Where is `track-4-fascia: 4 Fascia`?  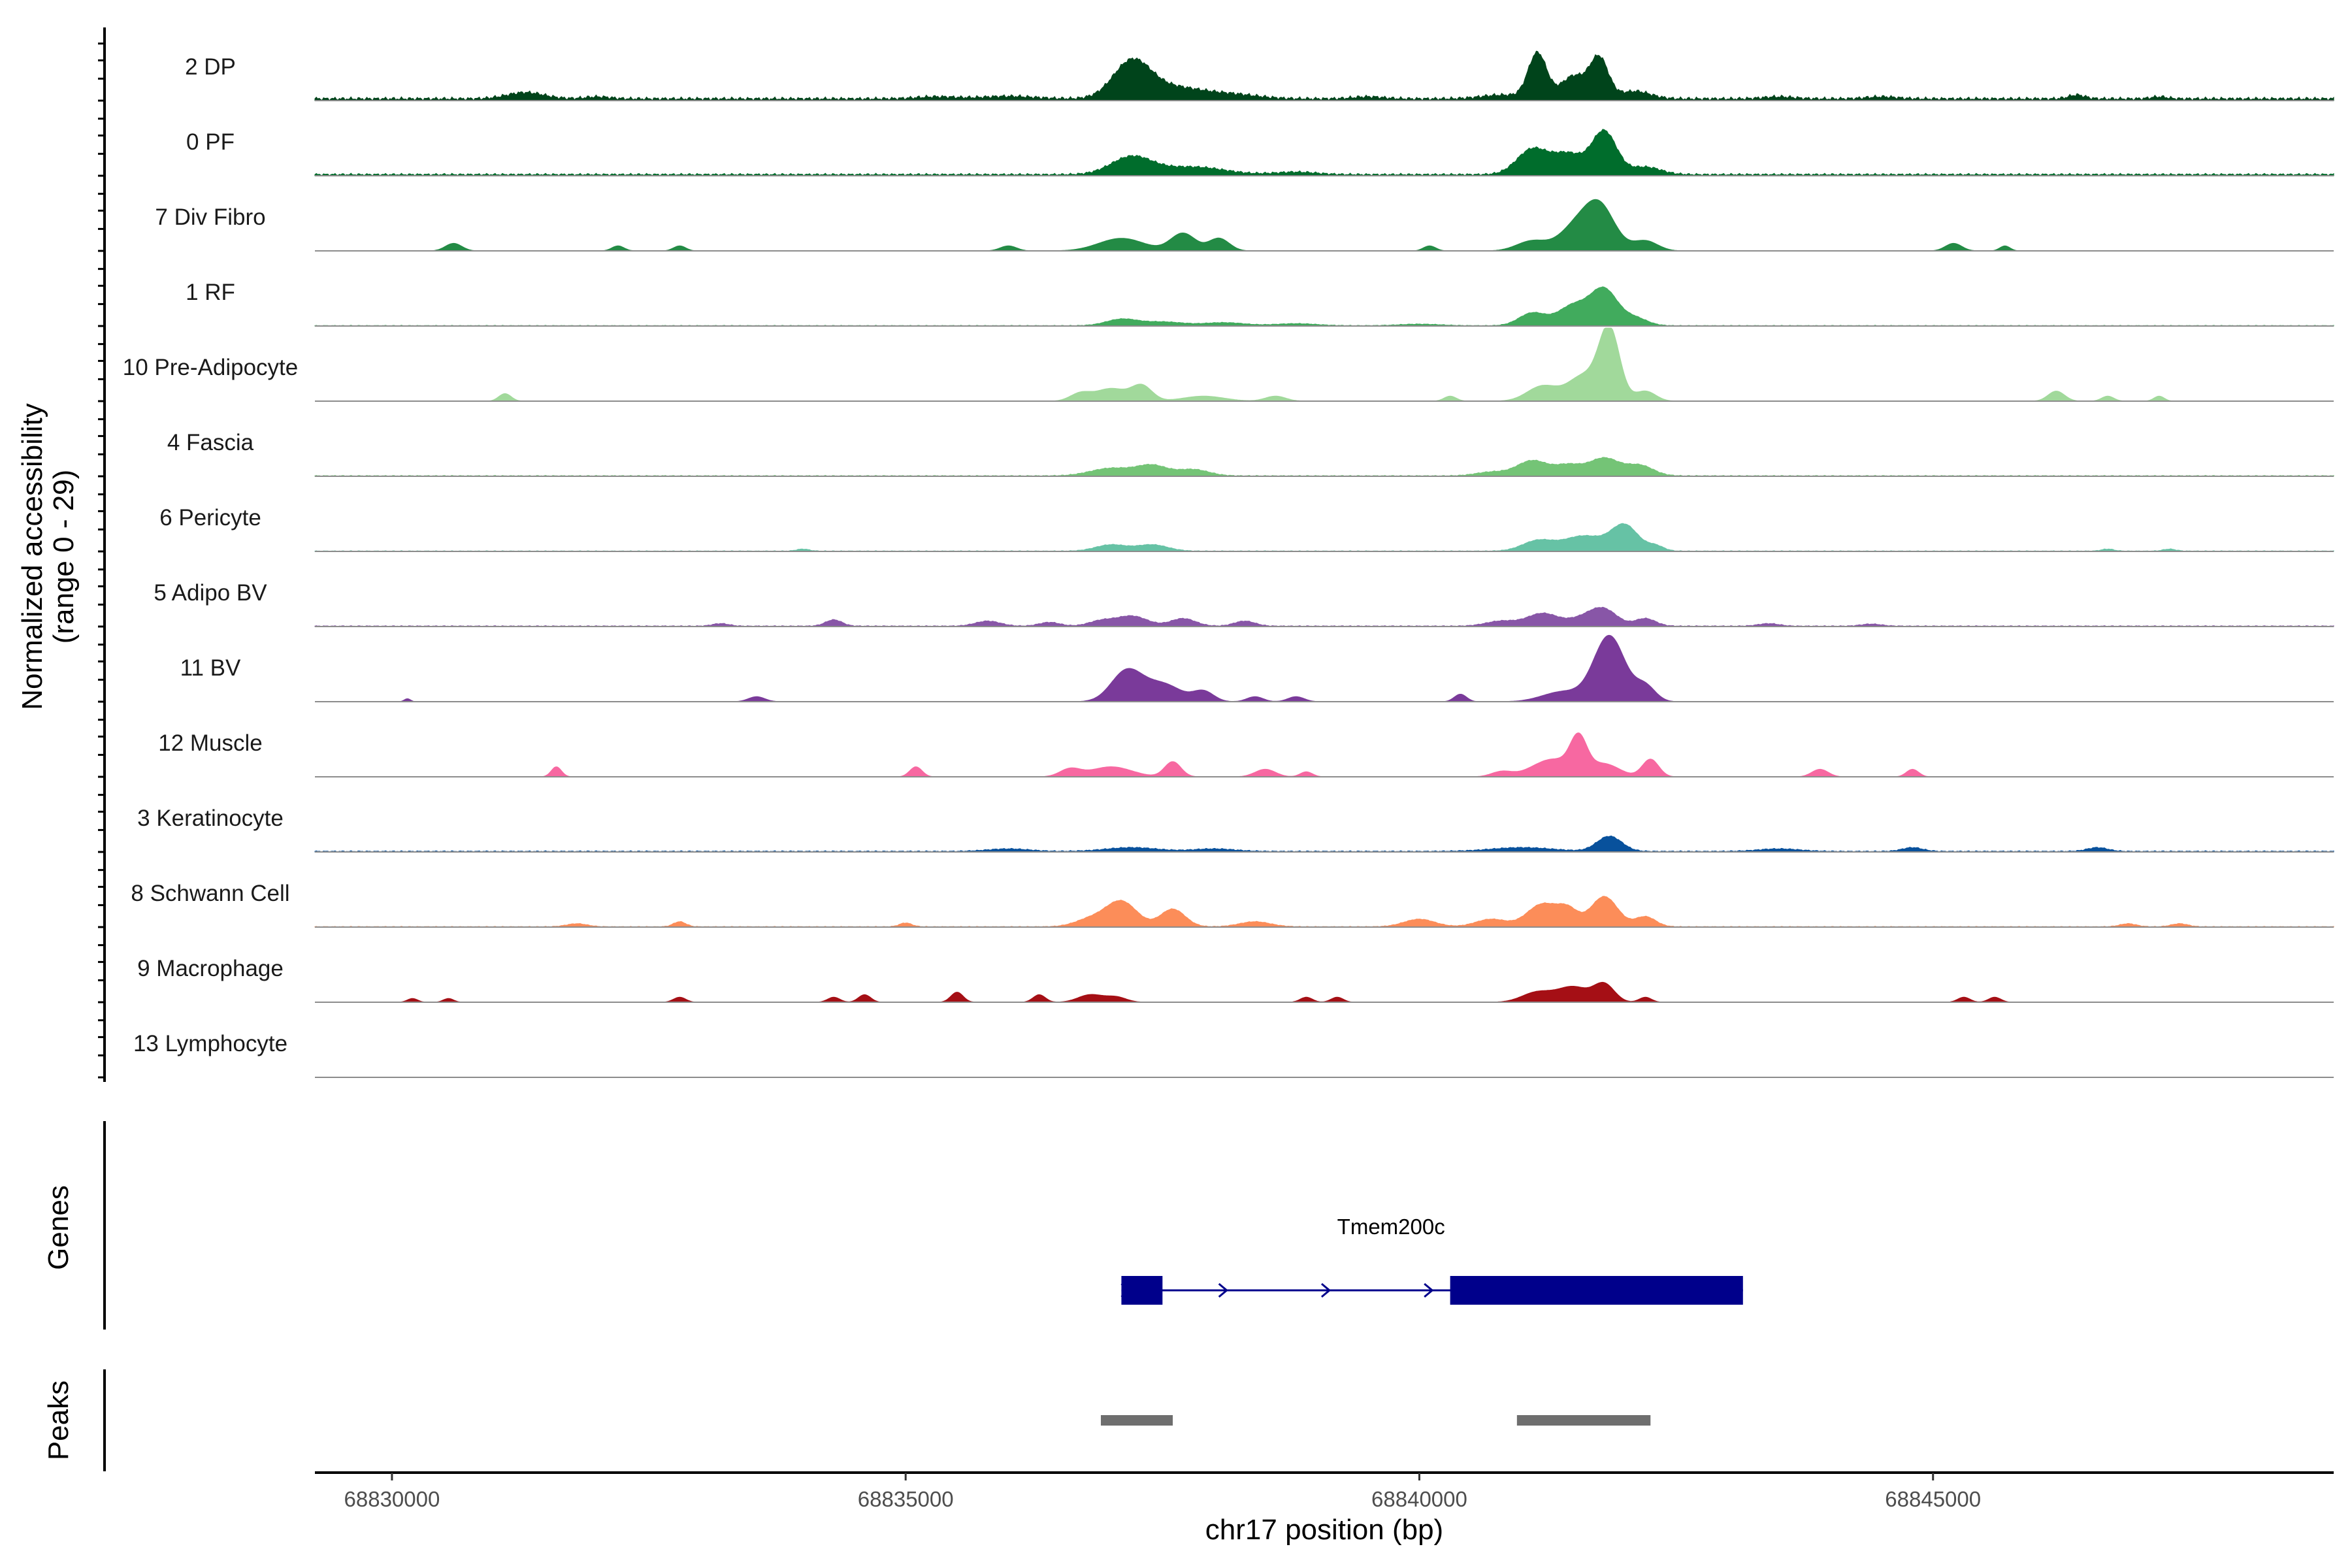
track-4-fascia: 4 Fascia is located at coordinates (1216, 448).